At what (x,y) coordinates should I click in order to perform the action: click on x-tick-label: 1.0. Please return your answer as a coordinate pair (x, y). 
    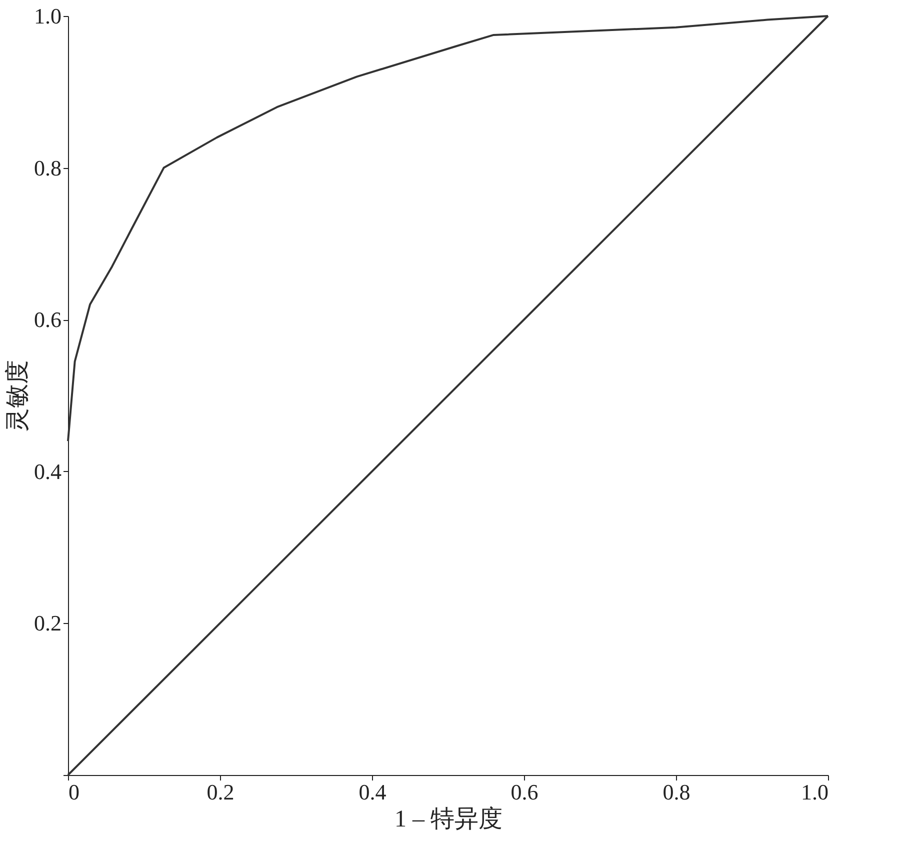
    Looking at the image, I should click on (814, 792).